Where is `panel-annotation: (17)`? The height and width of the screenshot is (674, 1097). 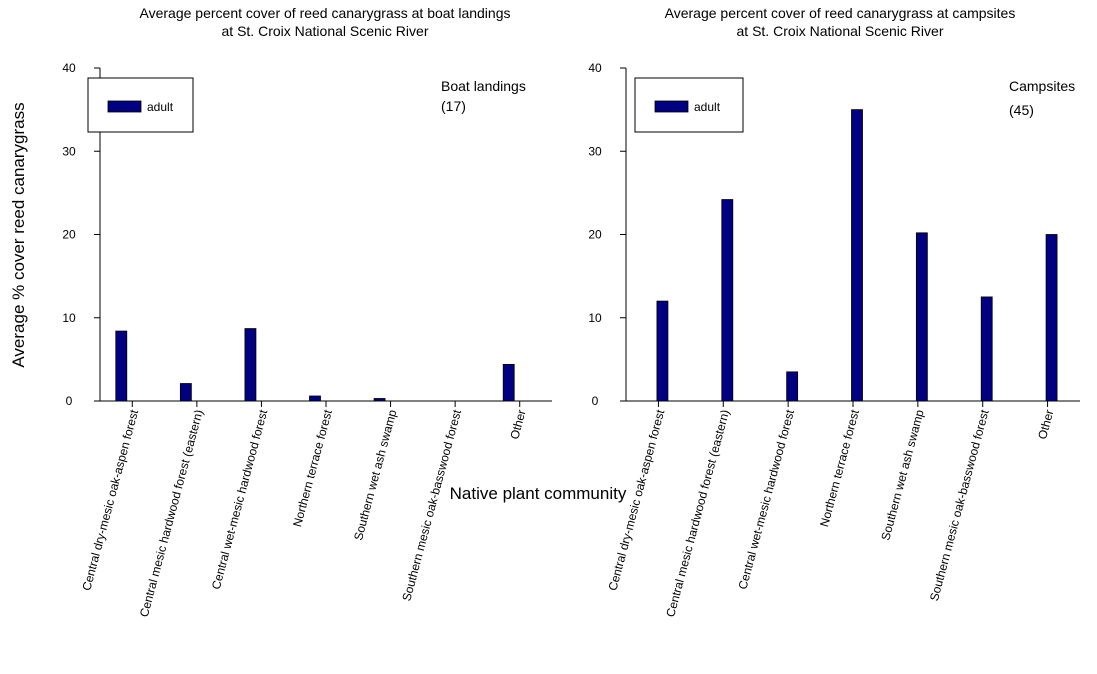 panel-annotation: (17) is located at coordinates (453, 106).